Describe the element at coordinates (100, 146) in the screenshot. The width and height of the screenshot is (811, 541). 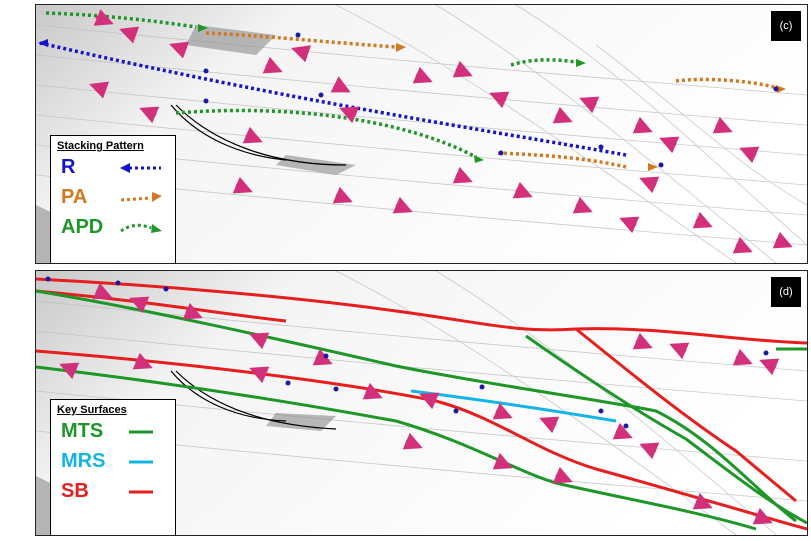
I see `legend-title: Stacking Pattern` at that location.